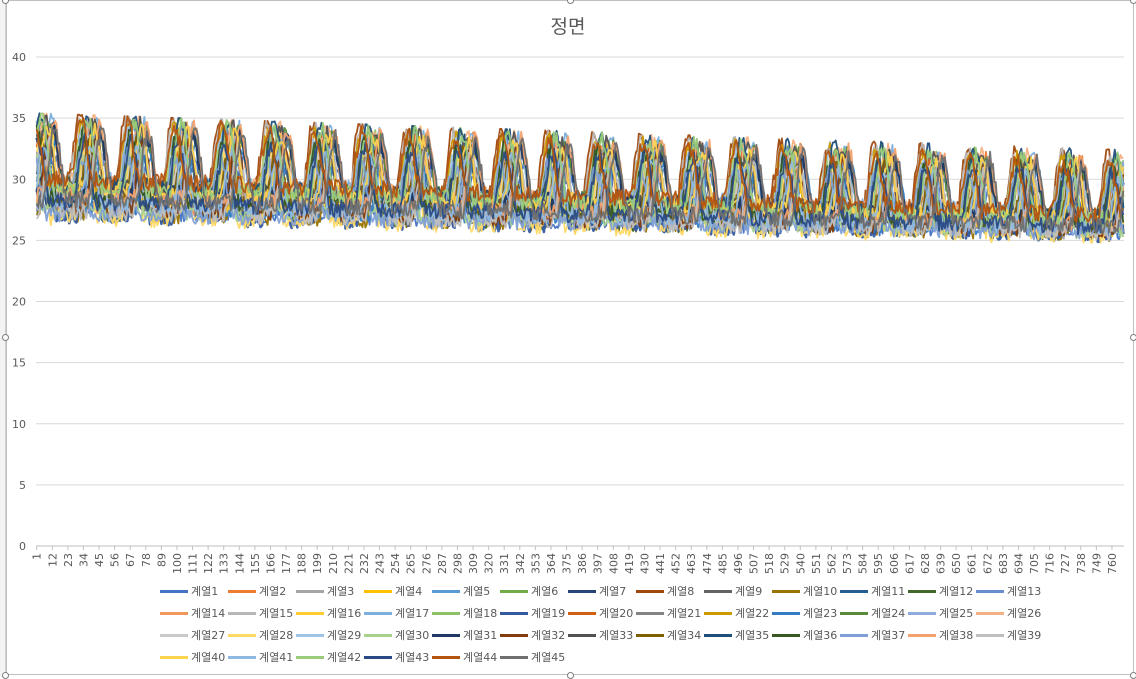 The image size is (1136, 679). I want to click on legend-item: 계열6, so click(534, 591).